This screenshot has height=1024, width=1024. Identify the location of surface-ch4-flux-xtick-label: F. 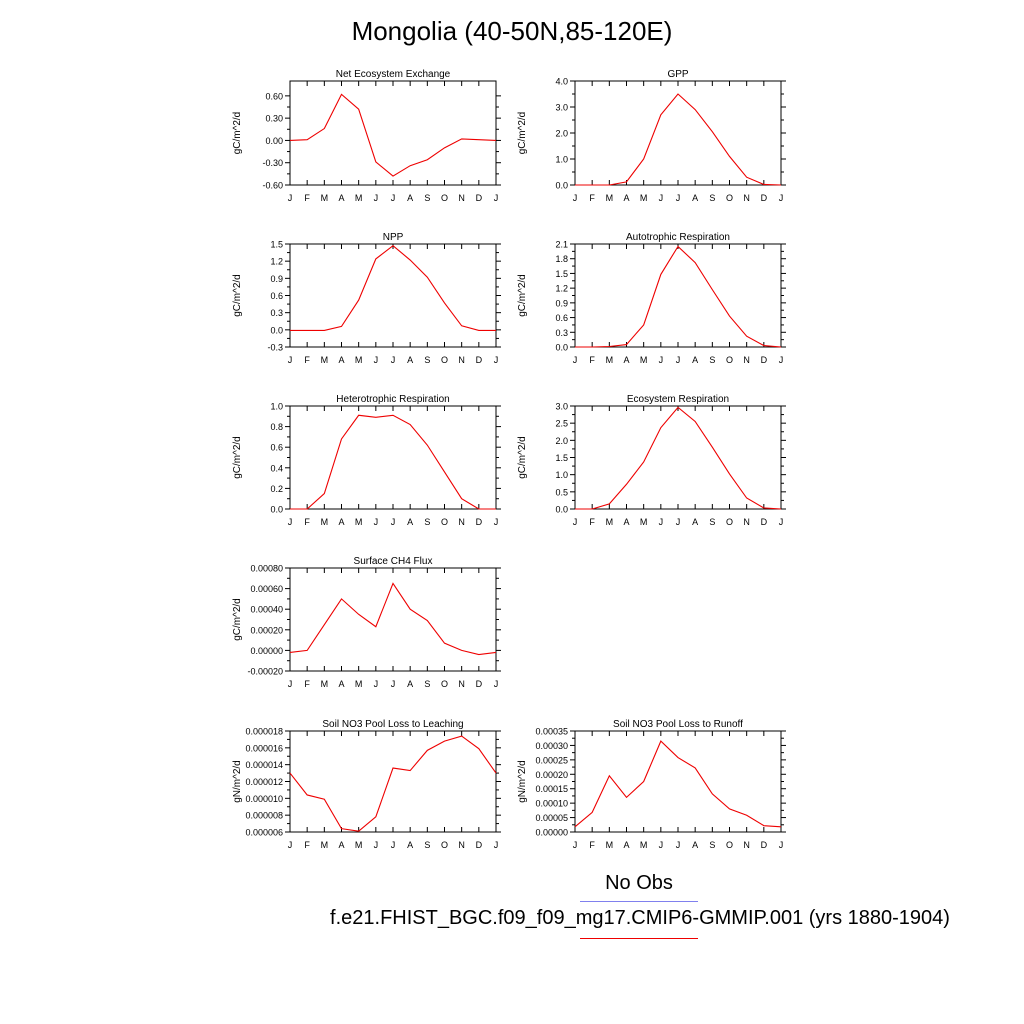
(307, 684).